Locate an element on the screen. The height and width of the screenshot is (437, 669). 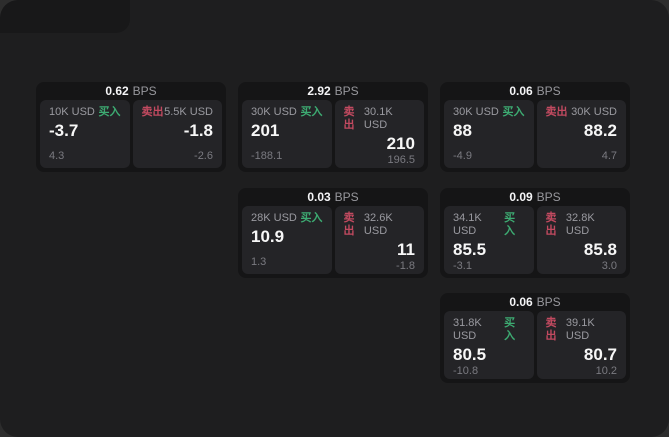
buy-amount: 10K USD is located at coordinates (72, 112).